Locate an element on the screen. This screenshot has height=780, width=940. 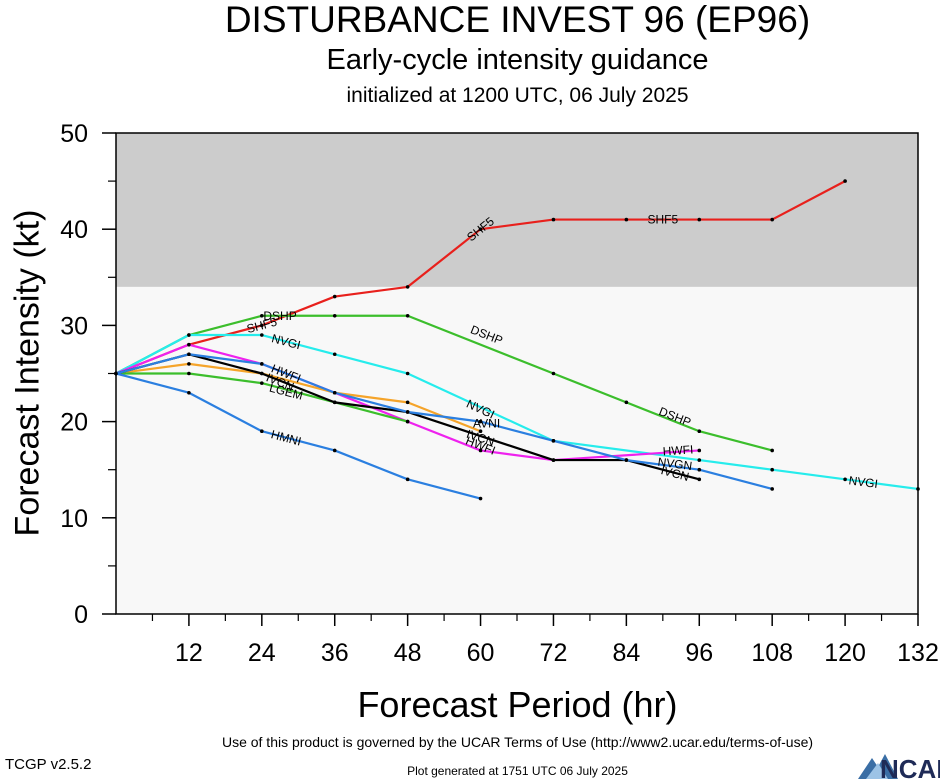
ncar-logo: NCAR is located at coordinates (899, 767).